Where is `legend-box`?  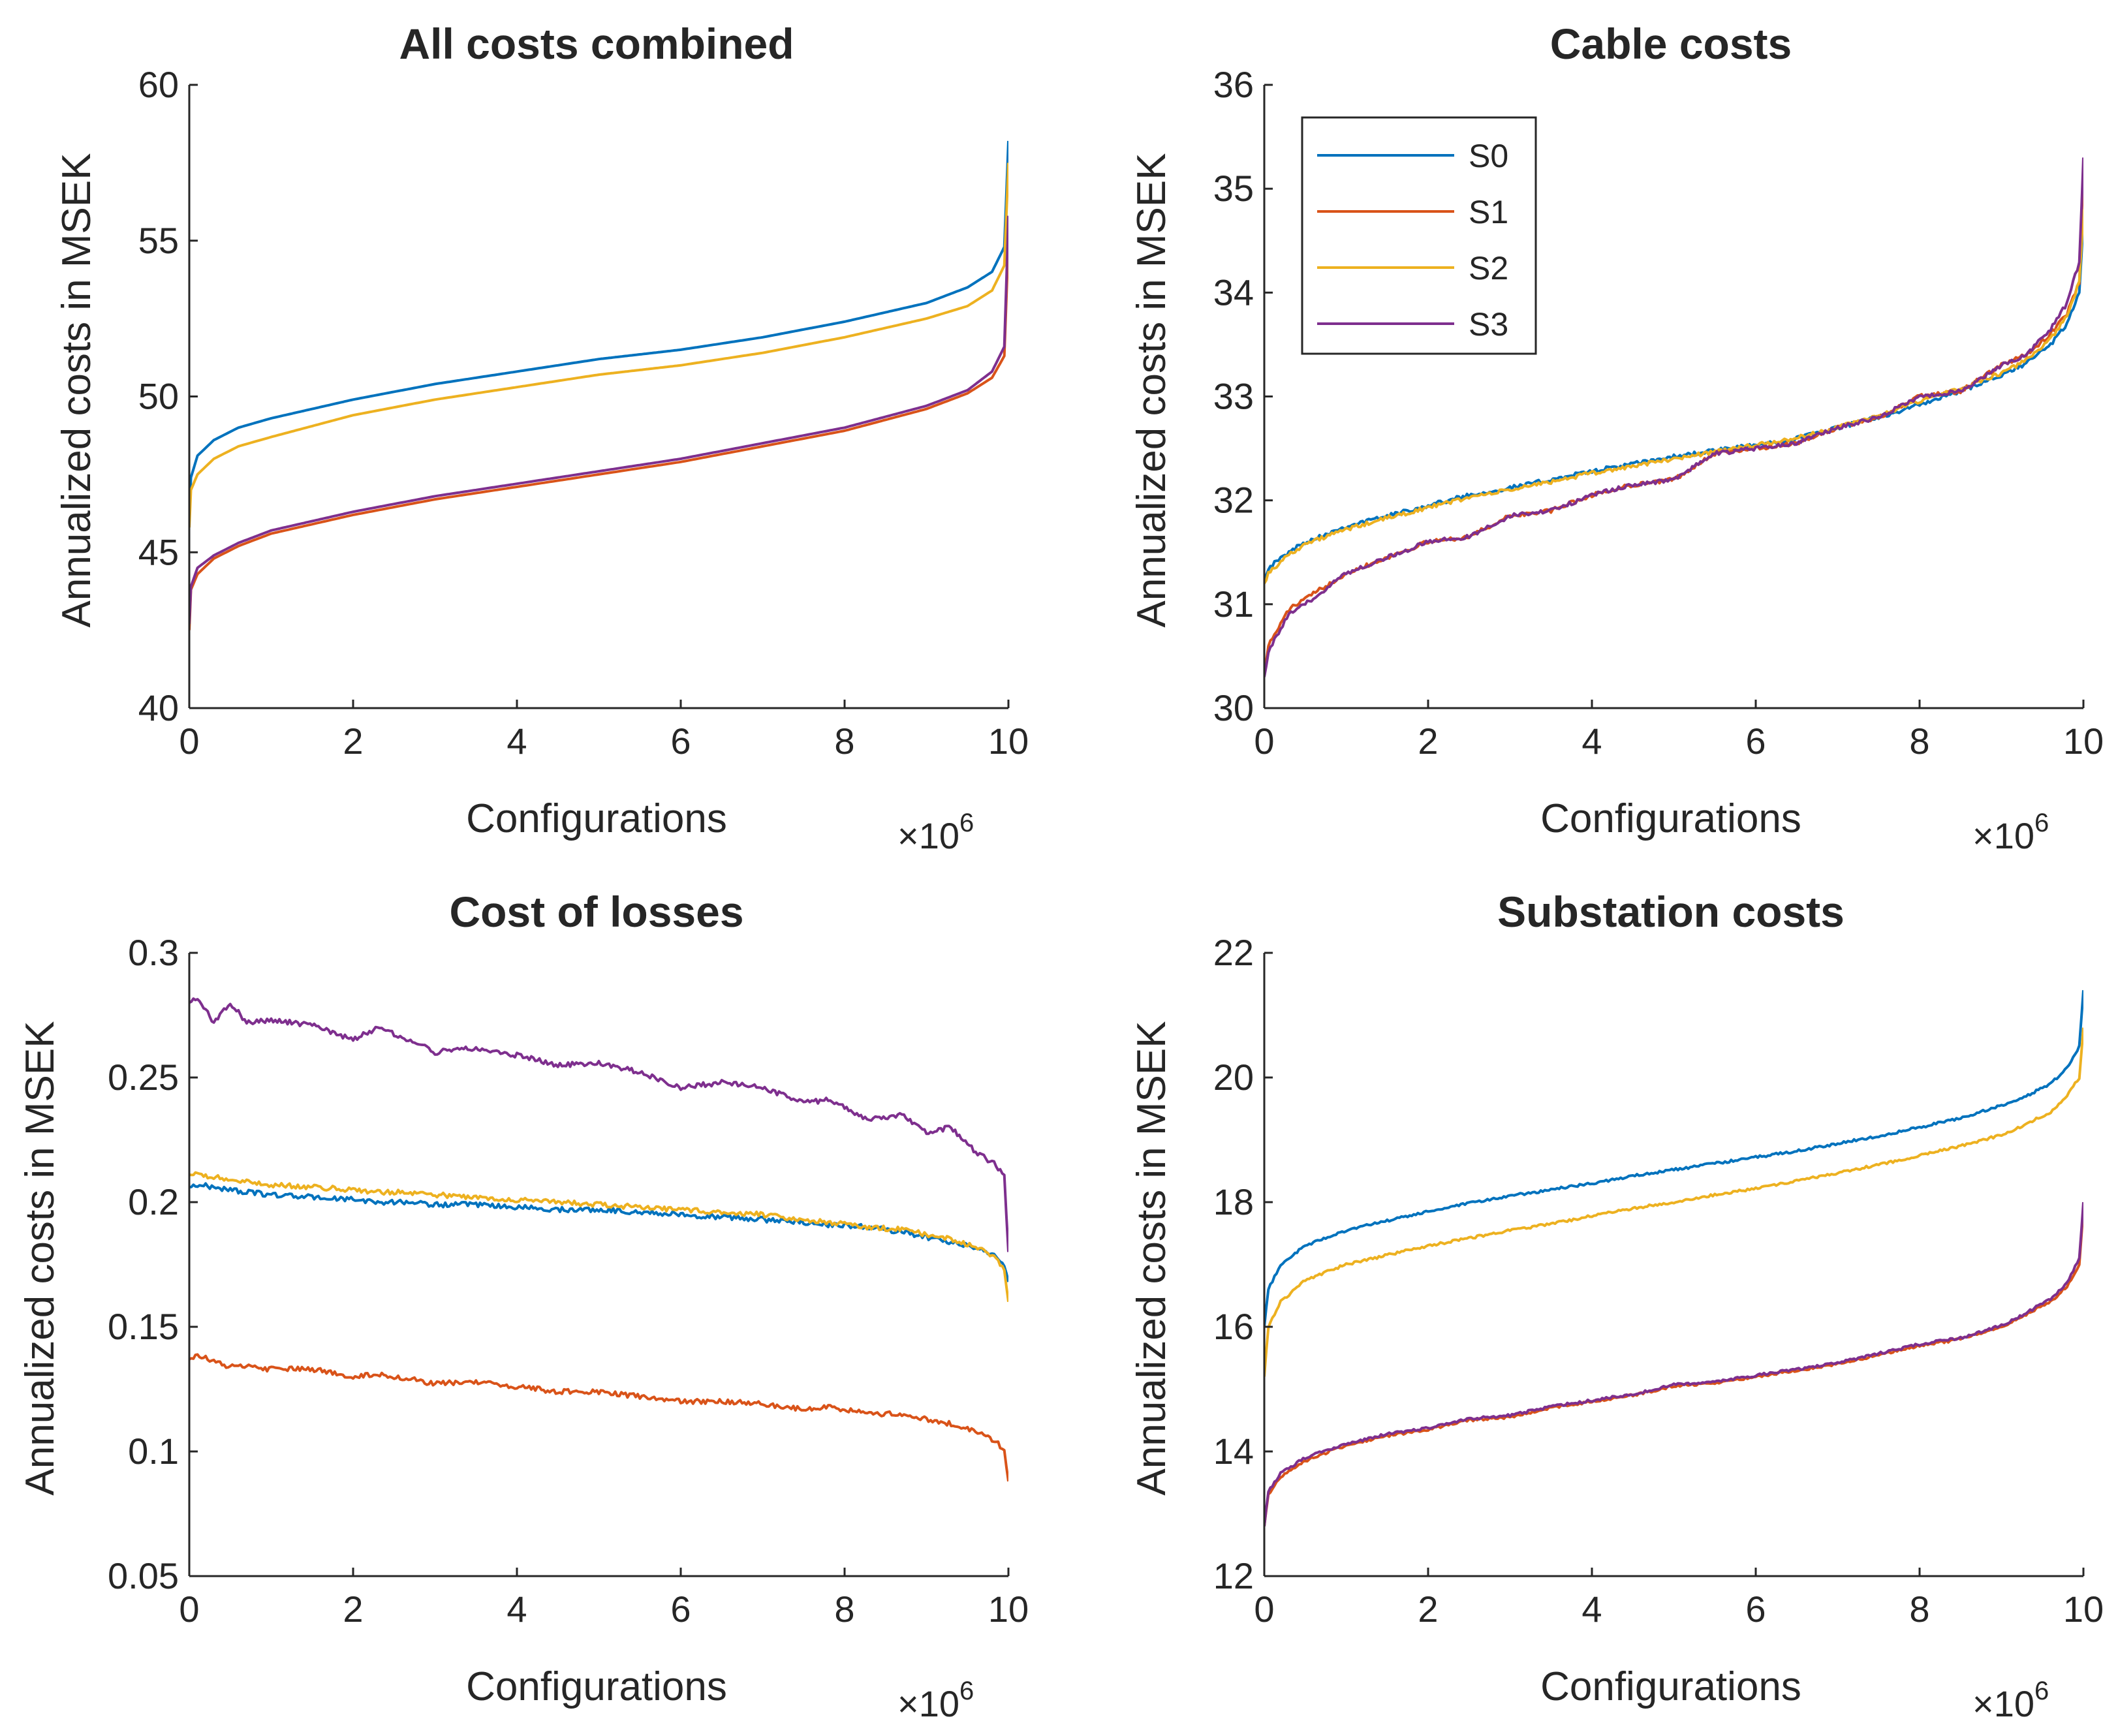 legend-box is located at coordinates (1419, 235).